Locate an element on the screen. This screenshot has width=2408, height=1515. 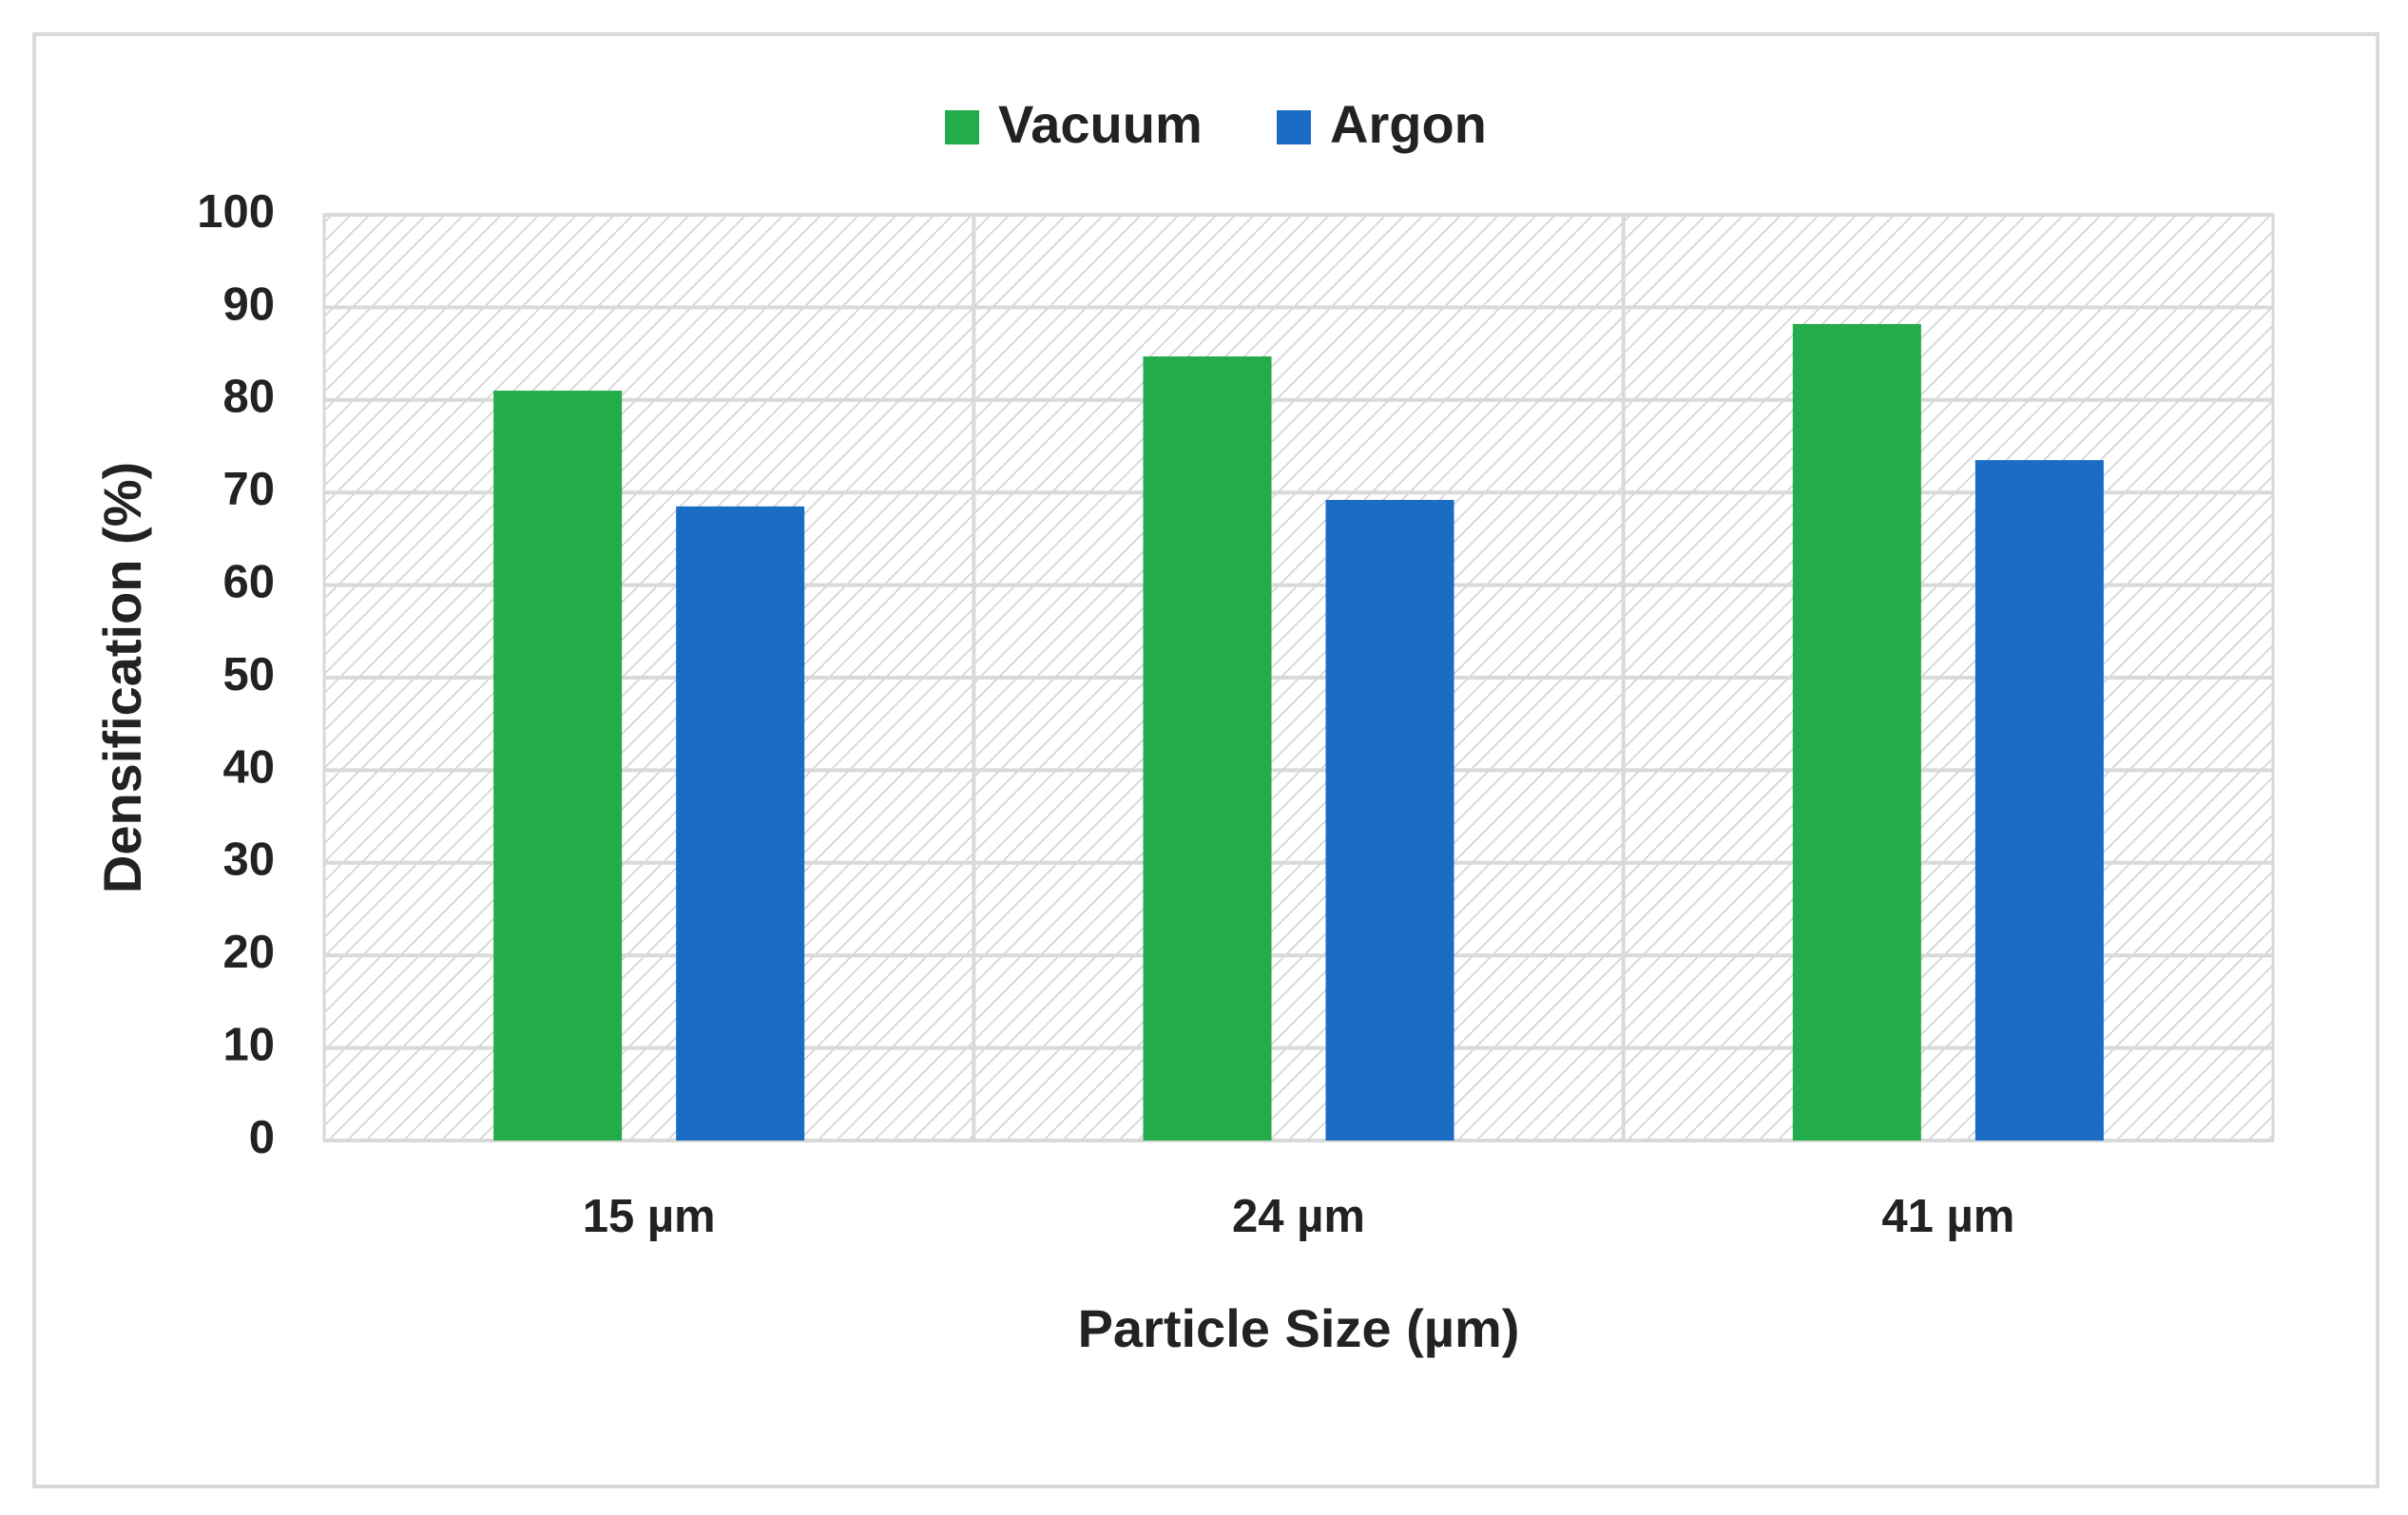
y-tick-label: 30 is located at coordinates (248, 860).